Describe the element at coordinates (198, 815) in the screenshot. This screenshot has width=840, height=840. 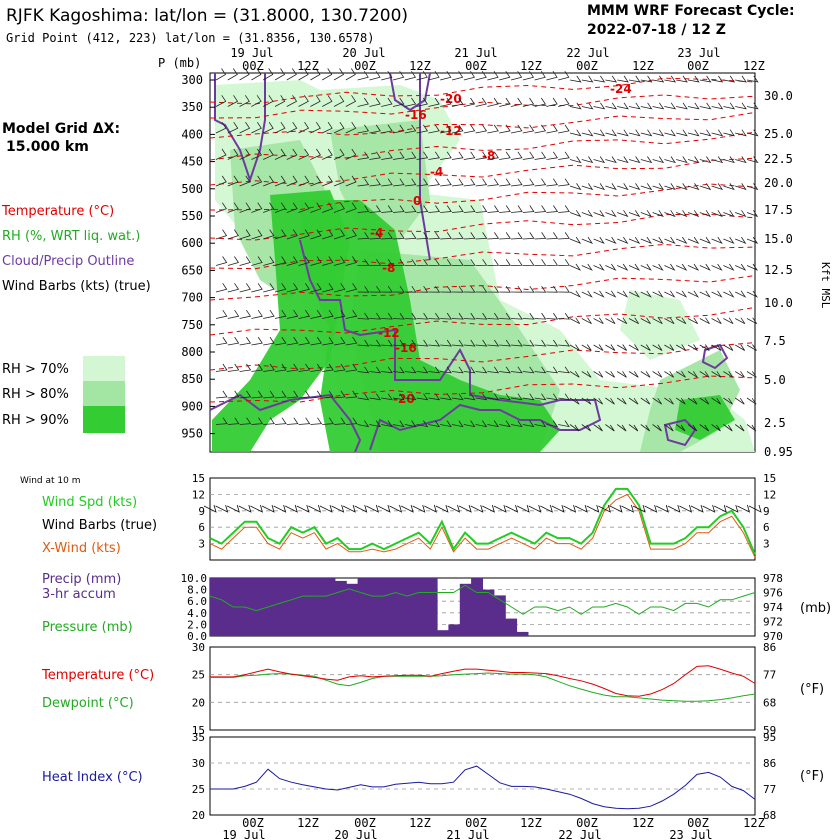
I see `left-tick-label: 20` at that location.